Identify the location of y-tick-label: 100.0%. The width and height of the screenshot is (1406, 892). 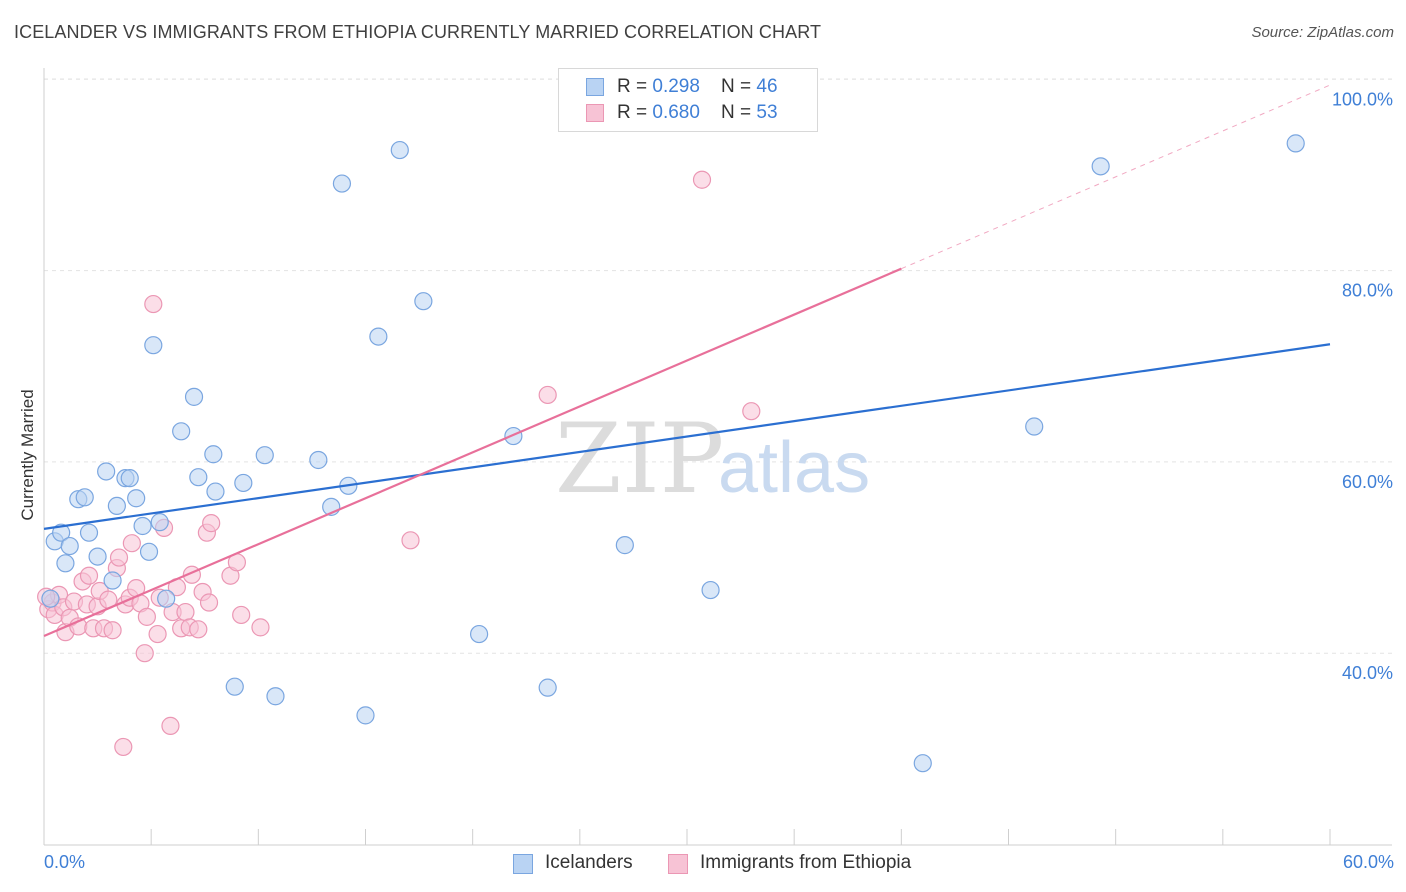
(1362, 99).